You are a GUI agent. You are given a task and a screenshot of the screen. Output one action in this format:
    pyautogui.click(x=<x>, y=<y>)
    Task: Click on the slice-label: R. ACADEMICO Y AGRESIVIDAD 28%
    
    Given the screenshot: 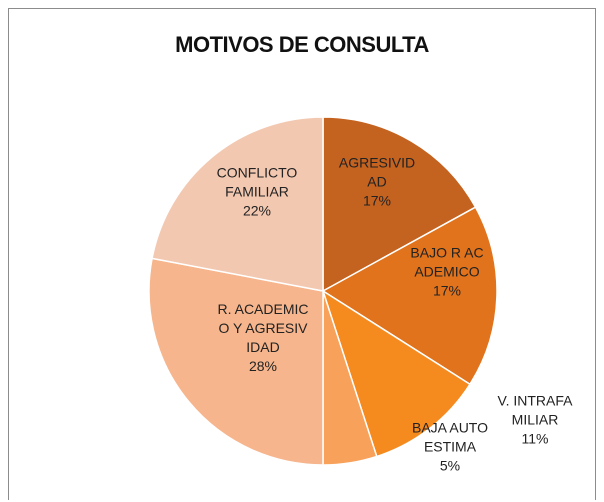 What is the action you would take?
    pyautogui.click(x=263, y=338)
    